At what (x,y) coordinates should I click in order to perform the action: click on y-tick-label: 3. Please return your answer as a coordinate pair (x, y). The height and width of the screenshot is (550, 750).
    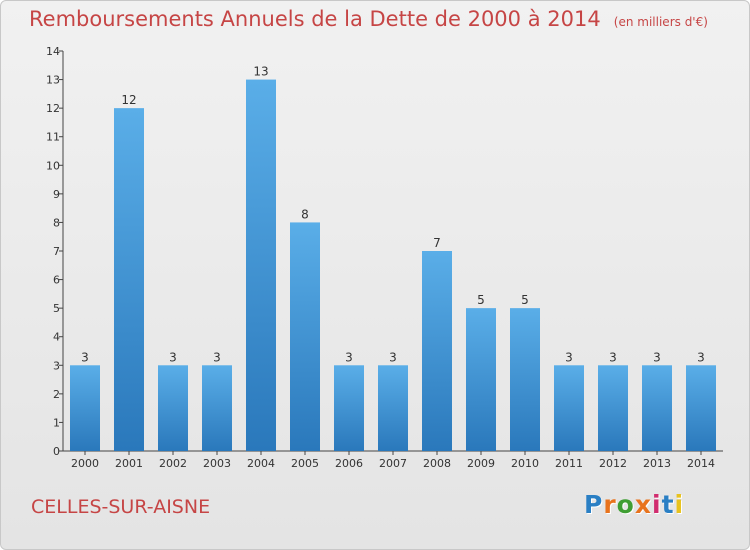
    Looking at the image, I should click on (56, 365).